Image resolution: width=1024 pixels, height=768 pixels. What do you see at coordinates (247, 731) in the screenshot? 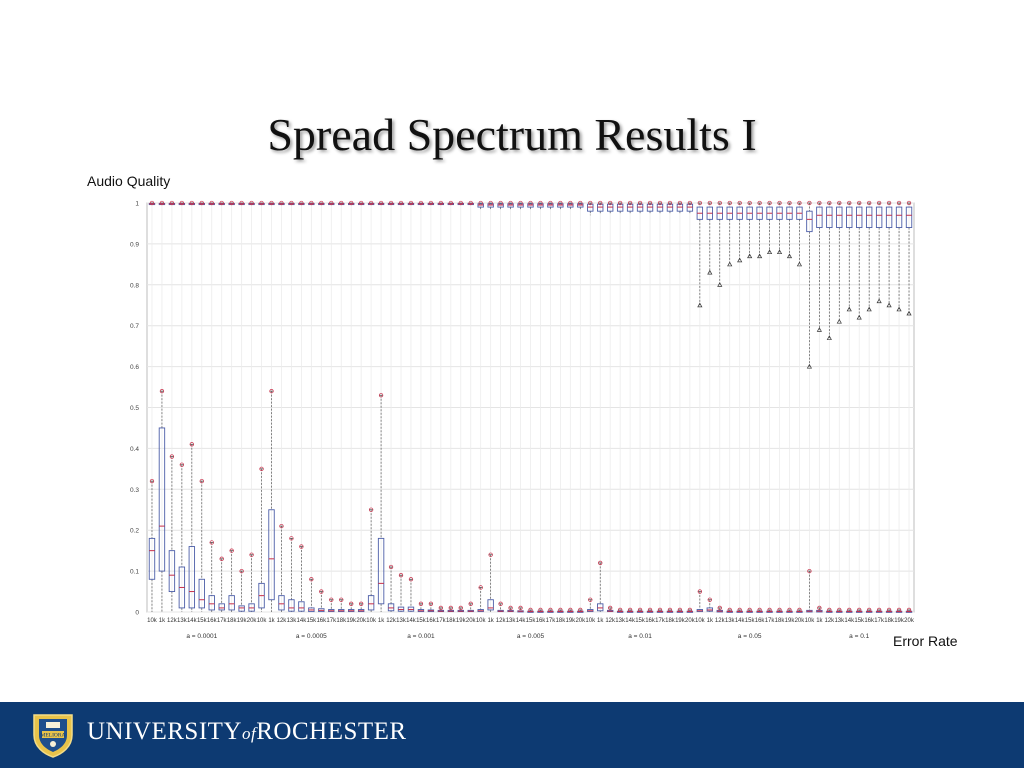
I see `university-wordmark: UNIVERSITYofROCHESTER` at bounding box center [247, 731].